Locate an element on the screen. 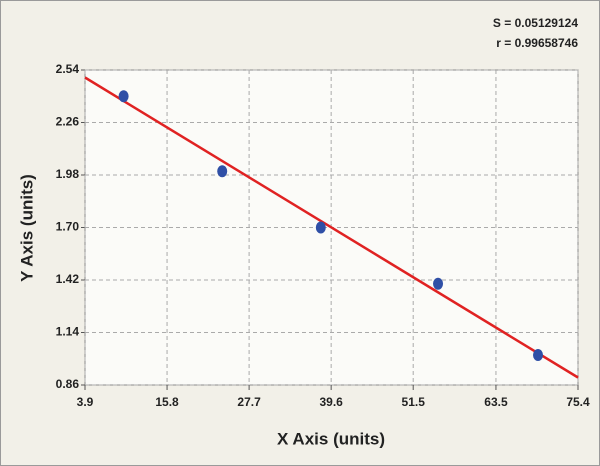  y-tick-label: 2.54 is located at coordinates (68, 69).